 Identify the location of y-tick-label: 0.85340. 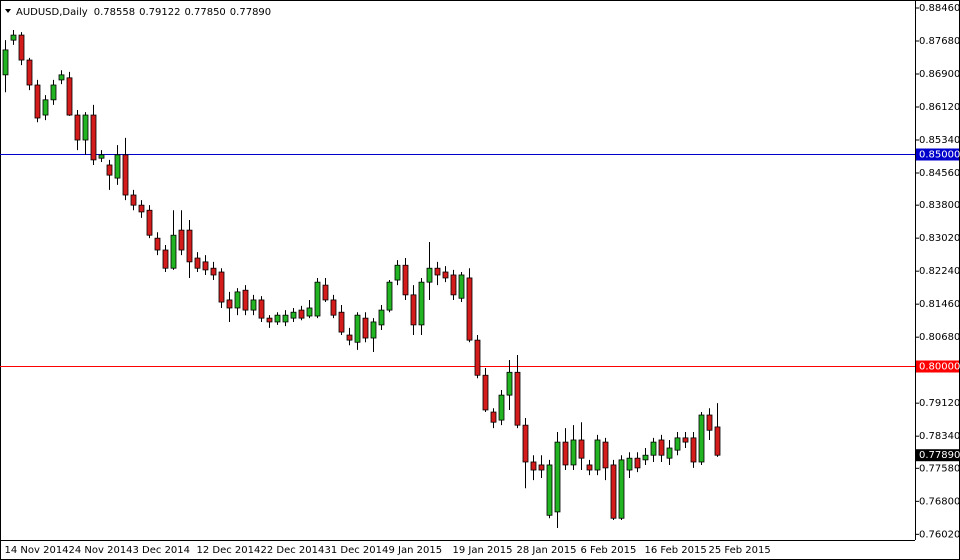
(939, 140).